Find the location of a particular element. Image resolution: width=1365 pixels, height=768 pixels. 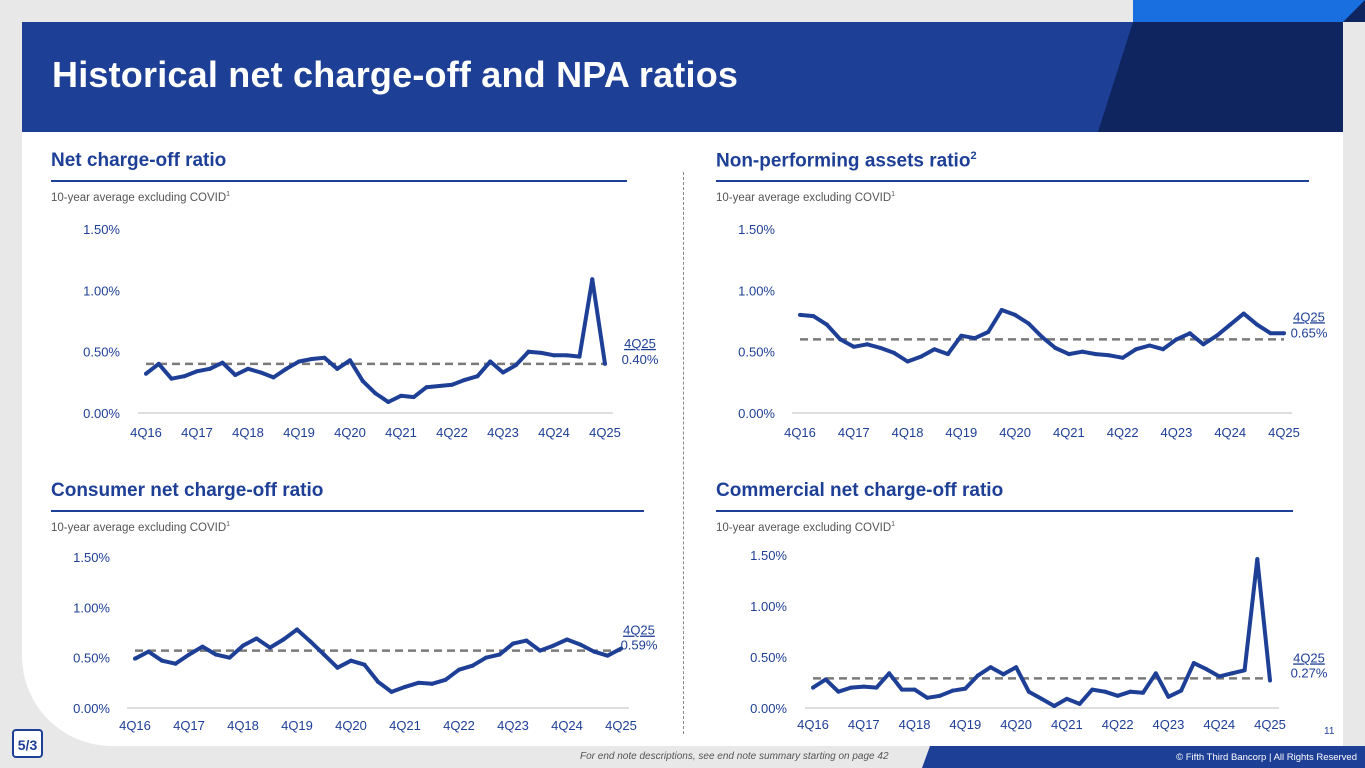

chart-title-commercial: Commercial net charge-off ratio is located at coordinates (860, 490).